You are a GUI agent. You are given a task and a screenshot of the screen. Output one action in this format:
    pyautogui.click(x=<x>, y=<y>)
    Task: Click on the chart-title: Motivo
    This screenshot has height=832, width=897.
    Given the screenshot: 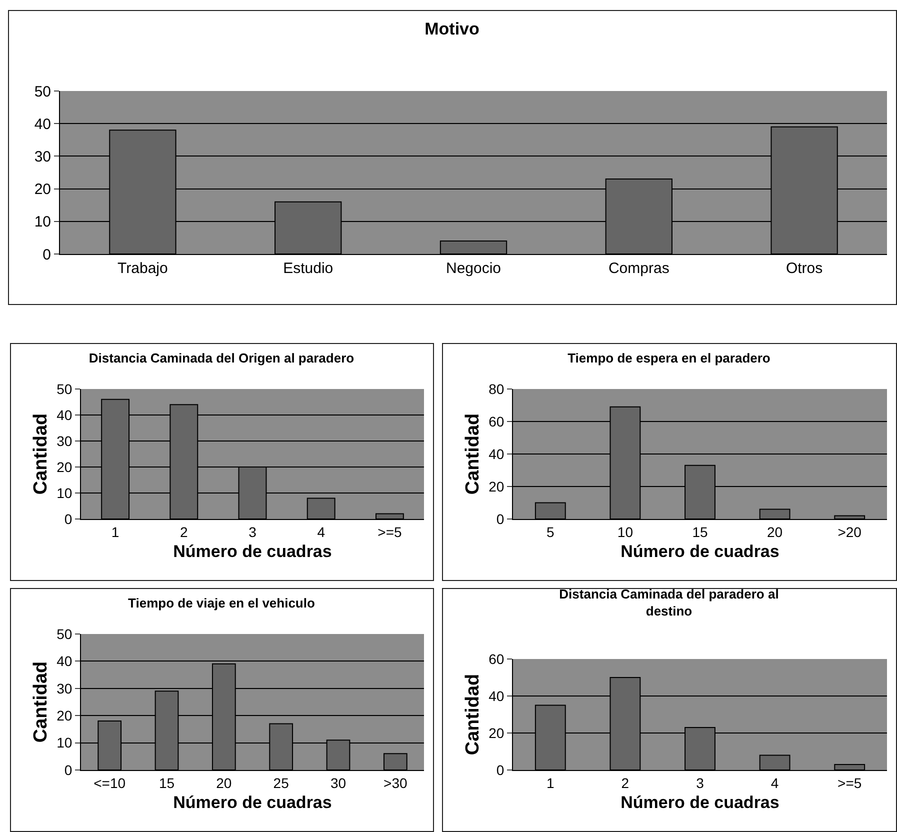 What is the action you would take?
    pyautogui.click(x=452, y=29)
    